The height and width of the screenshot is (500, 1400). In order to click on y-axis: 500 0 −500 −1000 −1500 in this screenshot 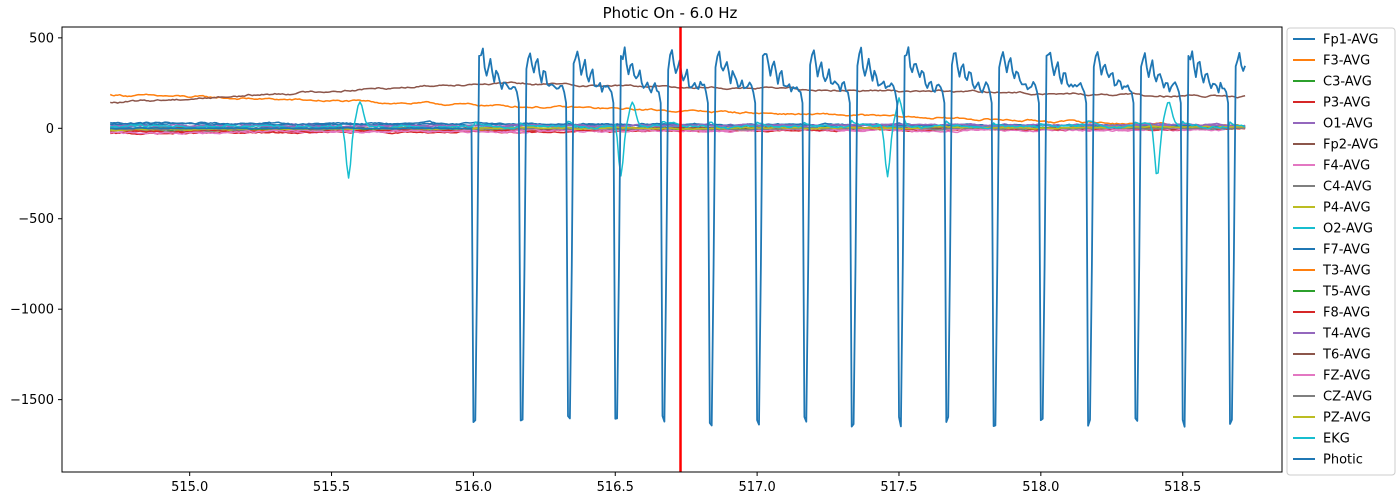, I will do `click(36, 219)`.